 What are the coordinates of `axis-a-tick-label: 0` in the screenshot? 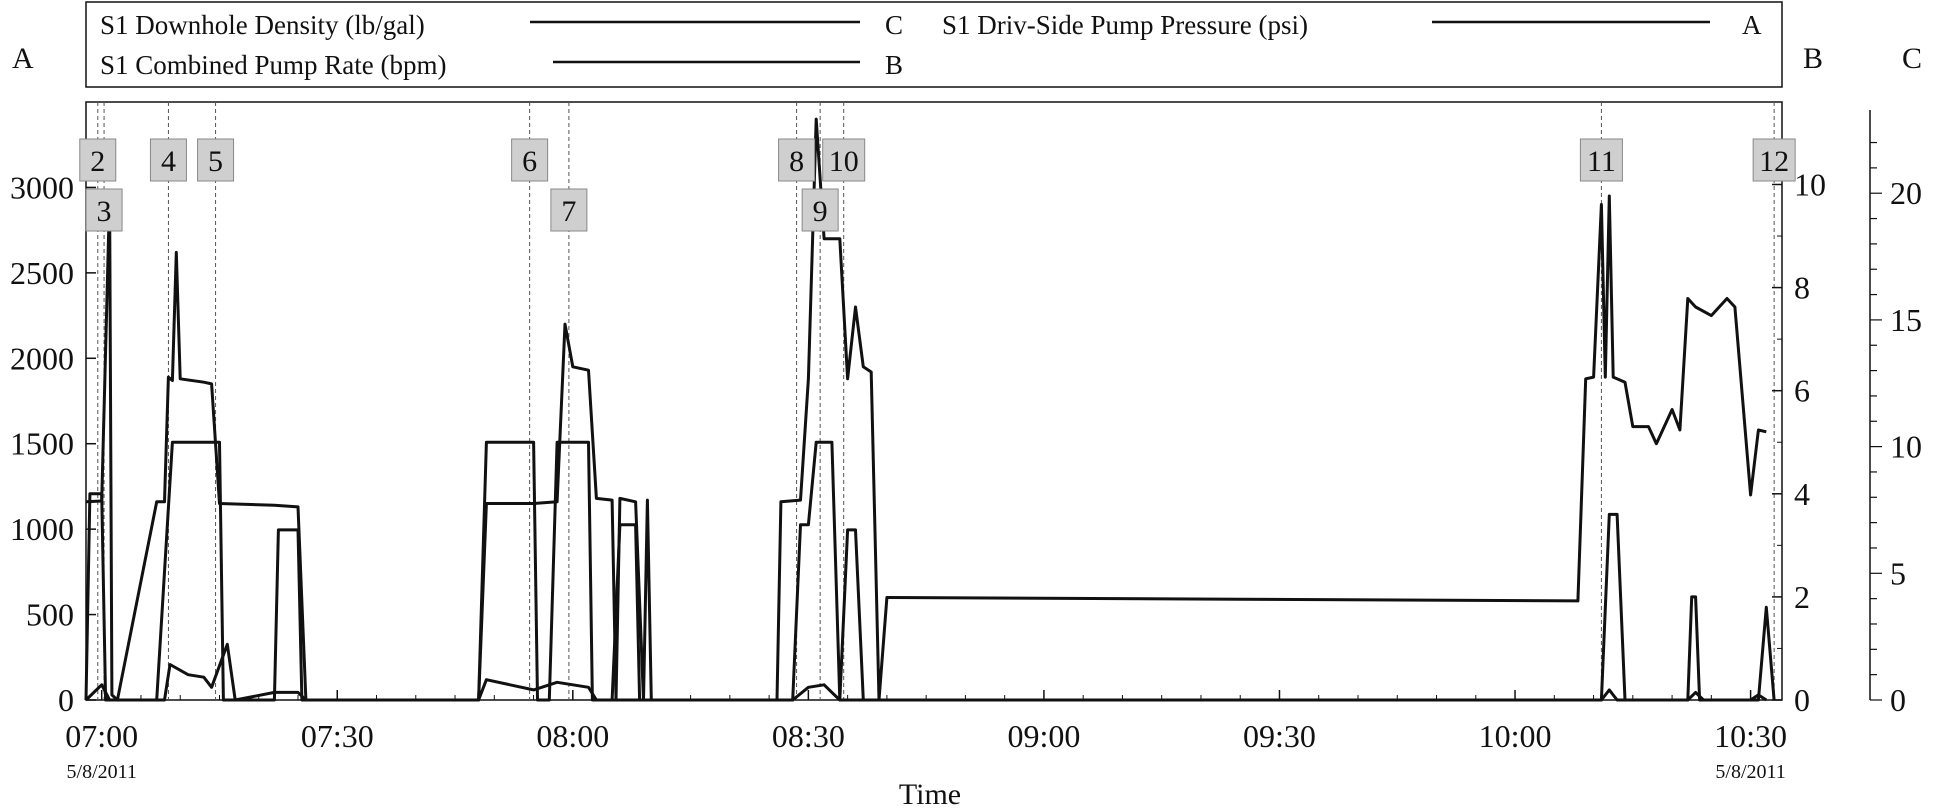 It's located at (66, 700).